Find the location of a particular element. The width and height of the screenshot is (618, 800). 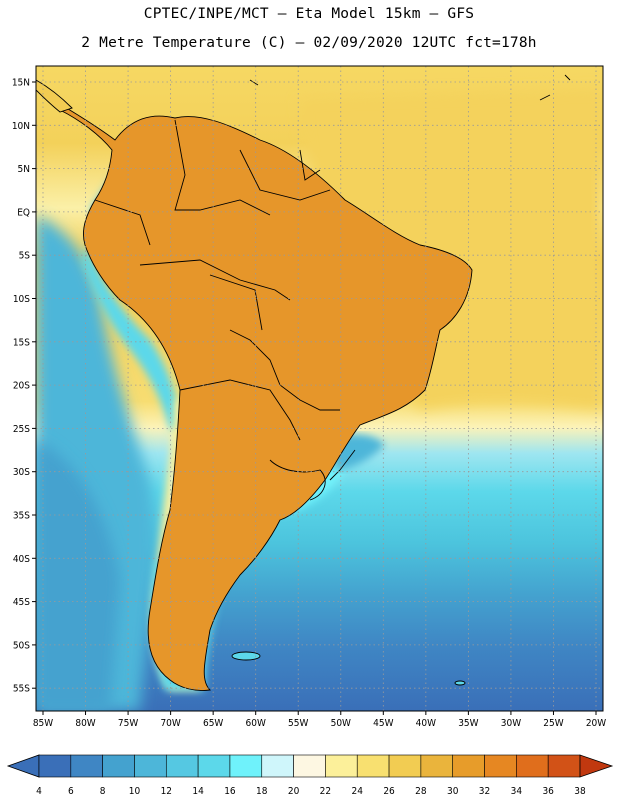

lon-label: 75W is located at coordinates (128, 723).